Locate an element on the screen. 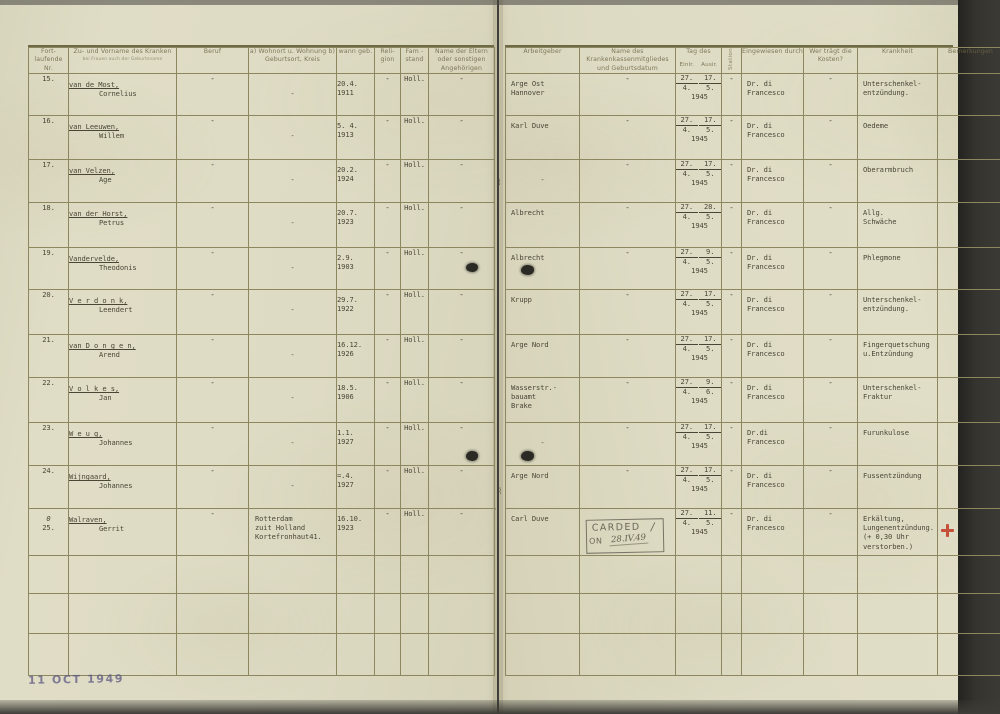  cell-arbeitgeber: - is located at coordinates (542, 181).